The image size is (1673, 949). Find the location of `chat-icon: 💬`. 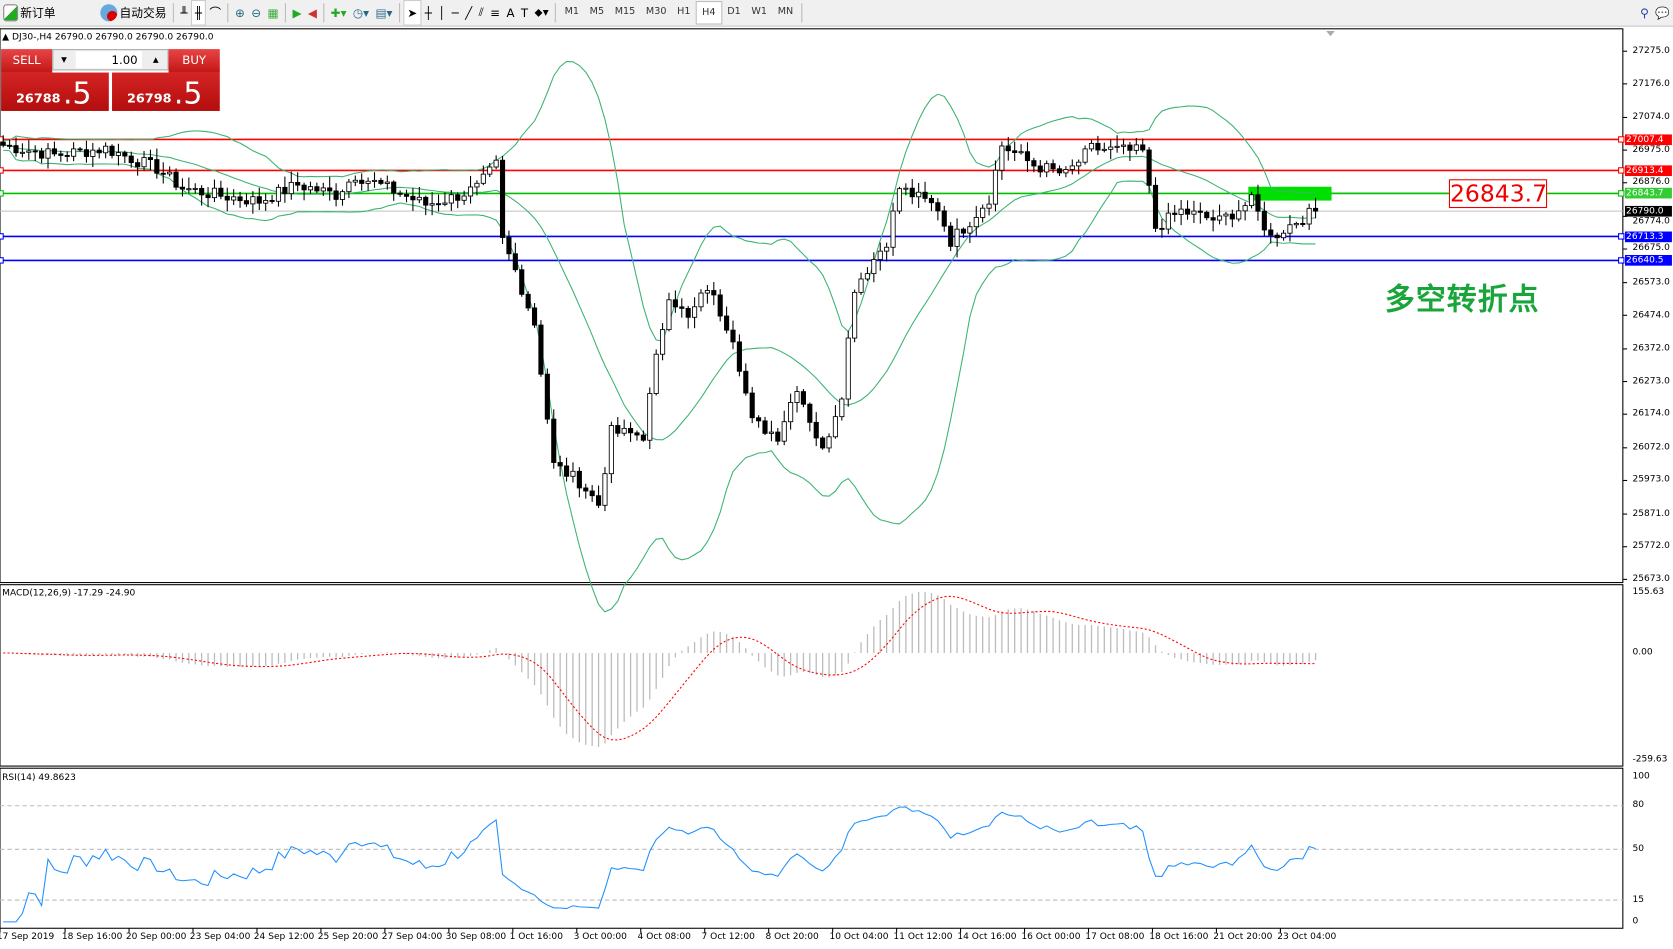

chat-icon: 💬 is located at coordinates (1662, 12).